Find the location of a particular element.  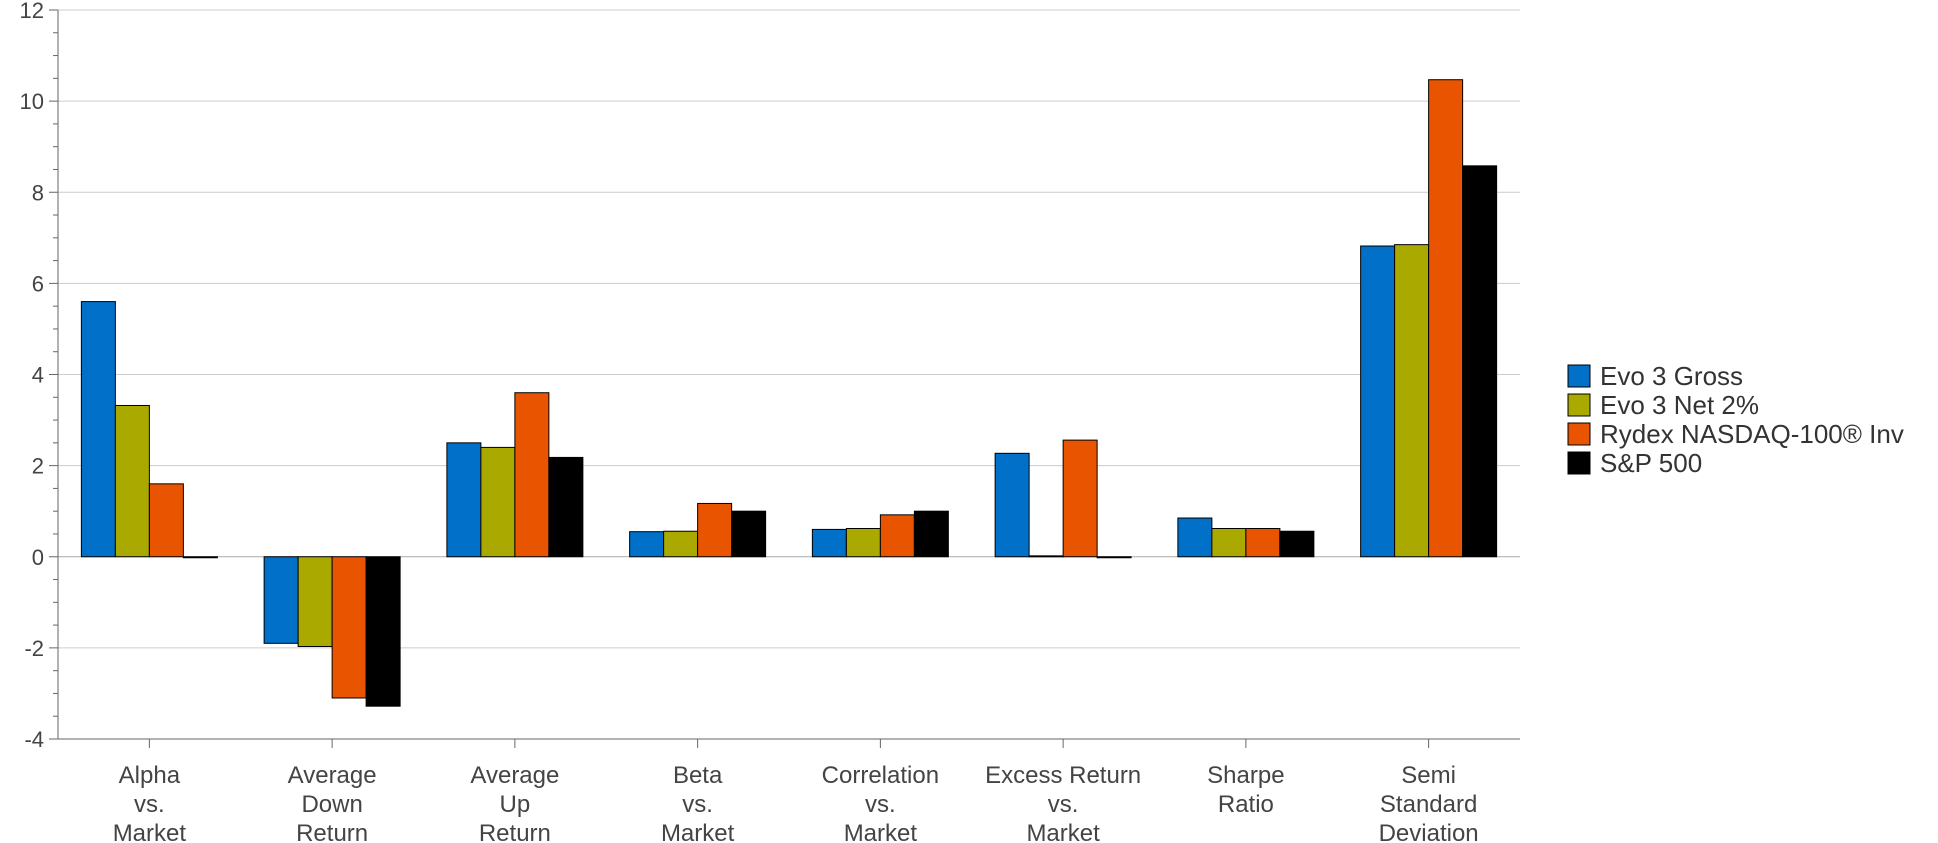

y-axis: -4 -2 0 2 4 6 8 10 12 is located at coordinates (39, 376).